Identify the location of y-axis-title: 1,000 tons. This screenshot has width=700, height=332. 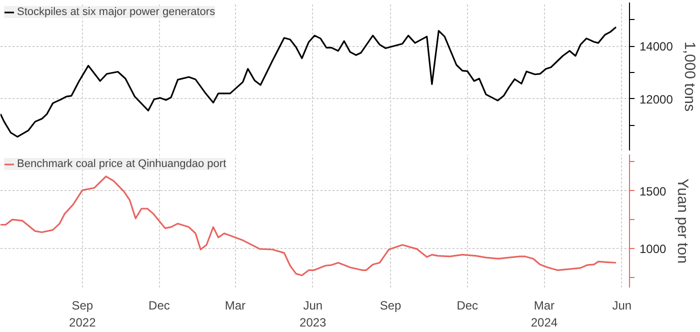
(689, 76).